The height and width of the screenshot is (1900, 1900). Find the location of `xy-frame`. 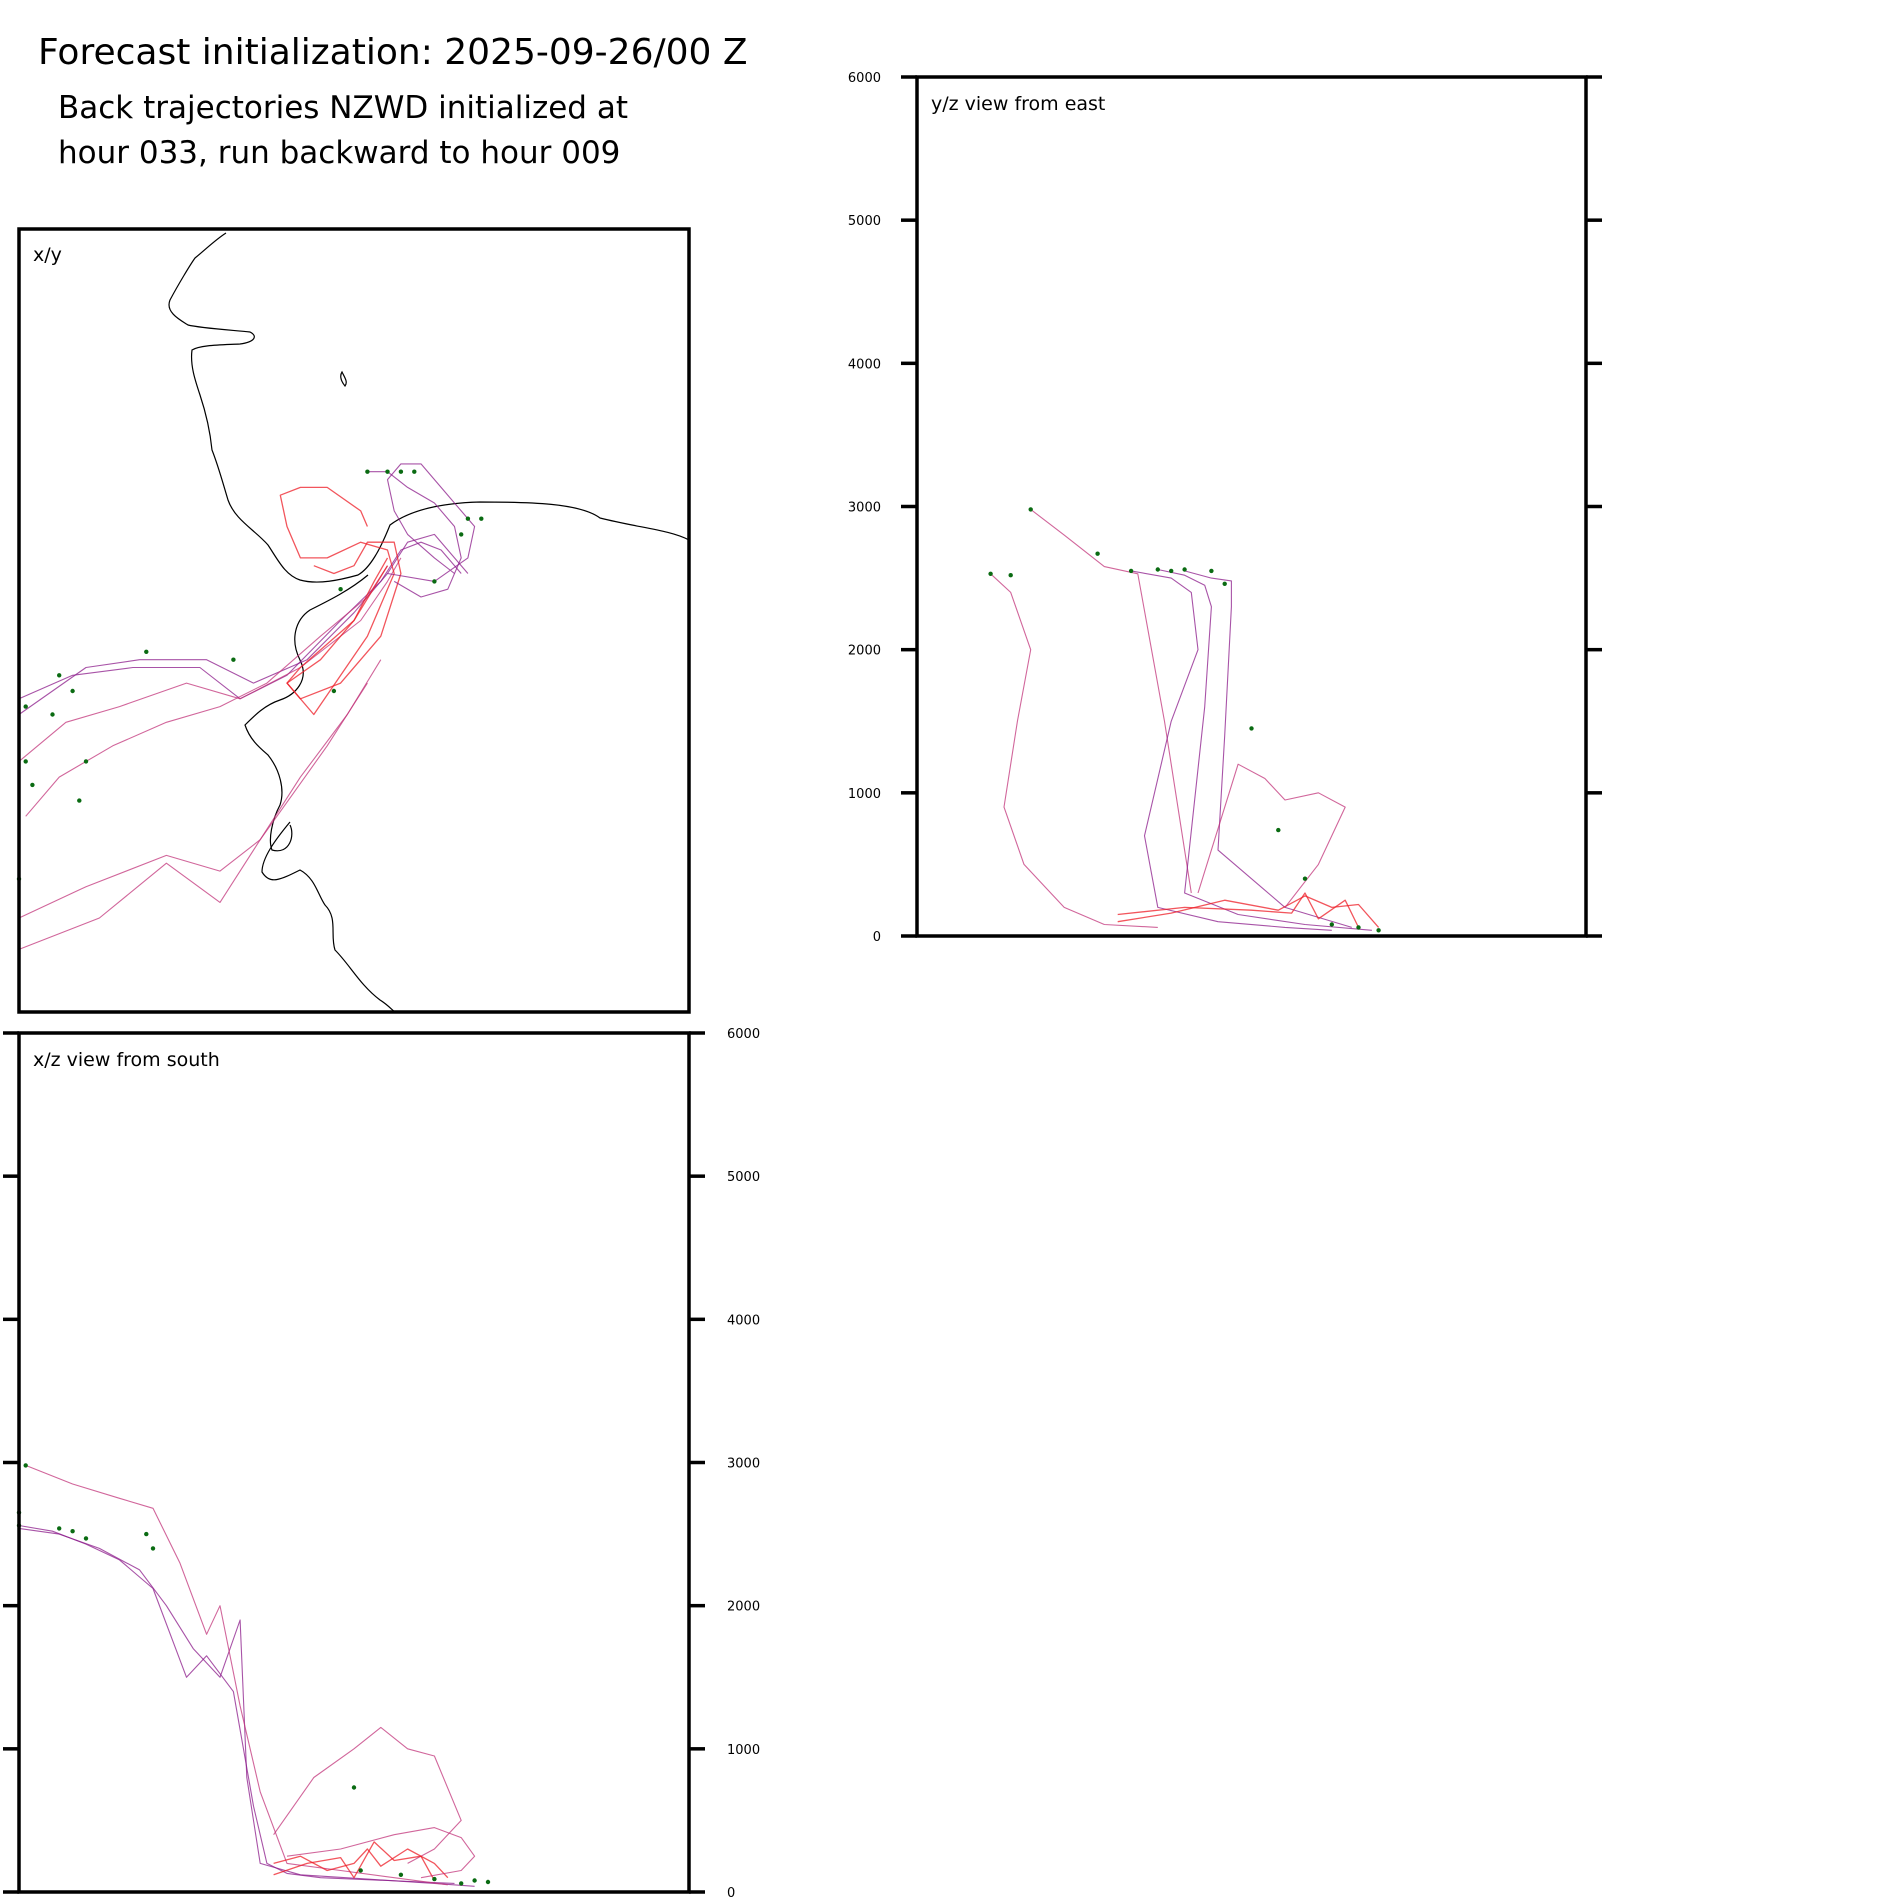

xy-frame is located at coordinates (354, 620).